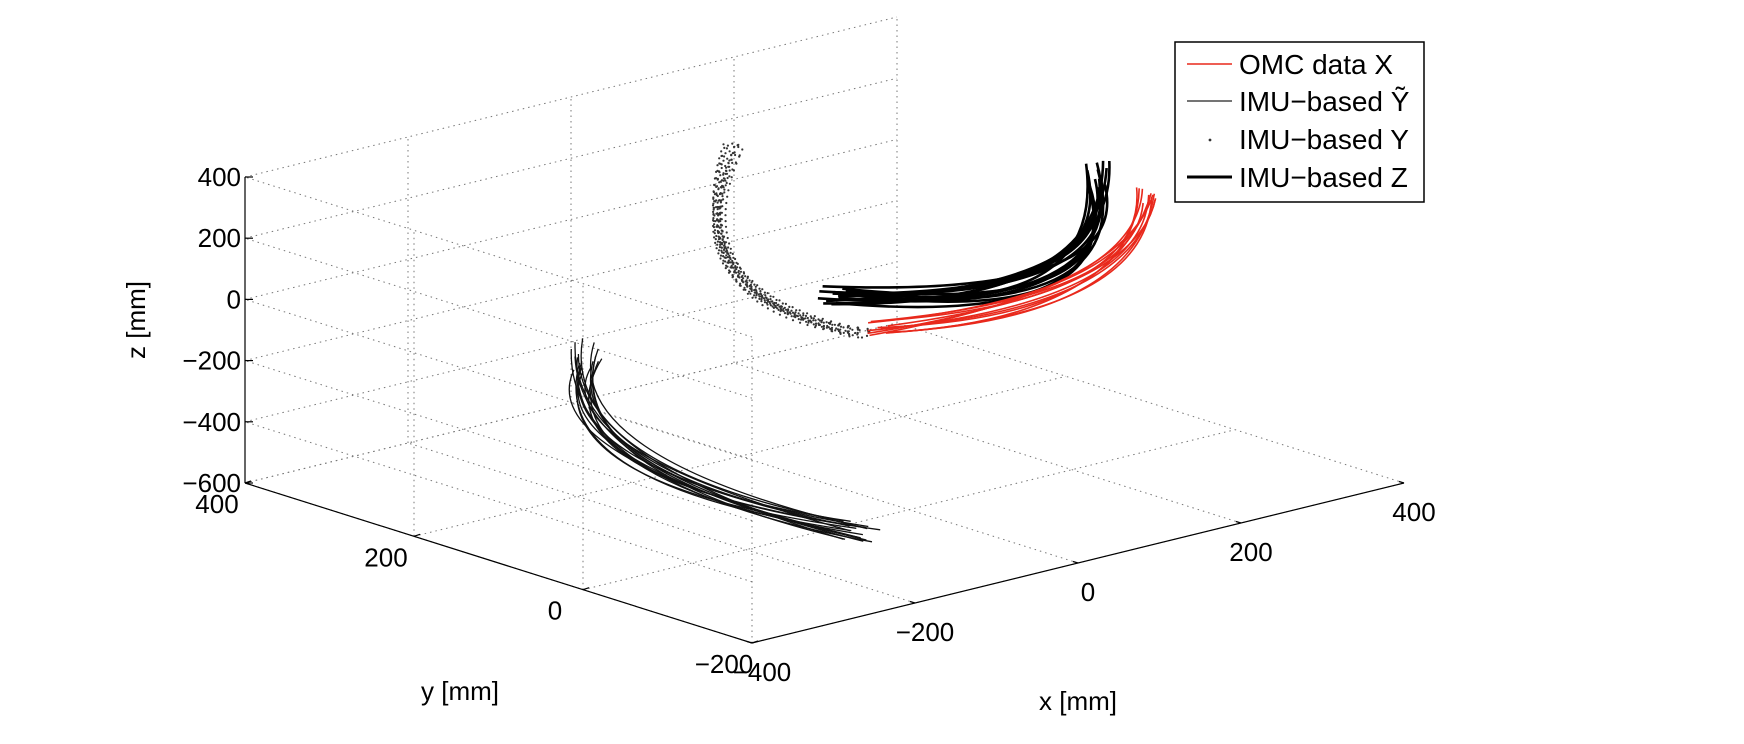 The width and height of the screenshot is (1744, 744). I want to click on legend-label-imu-ytilde: IMU−based Ỹ, so click(1324, 101).